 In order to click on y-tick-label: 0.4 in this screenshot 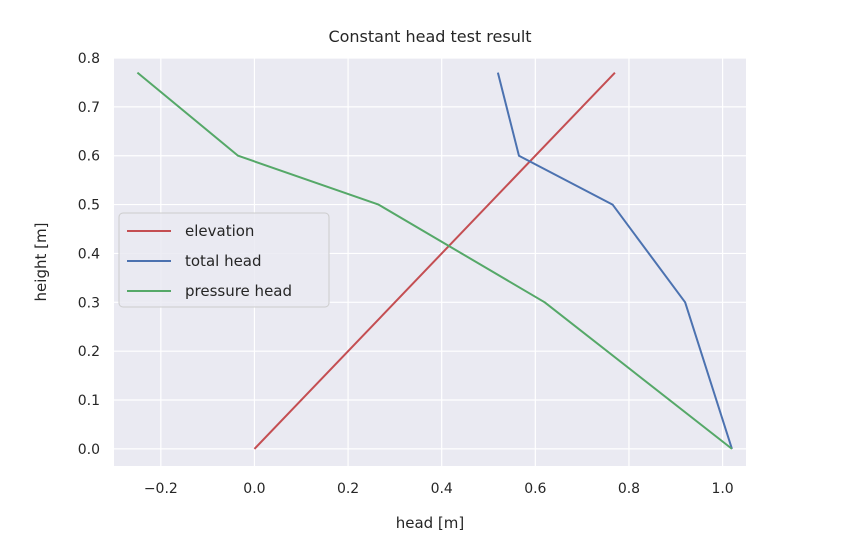, I will do `click(89, 254)`.